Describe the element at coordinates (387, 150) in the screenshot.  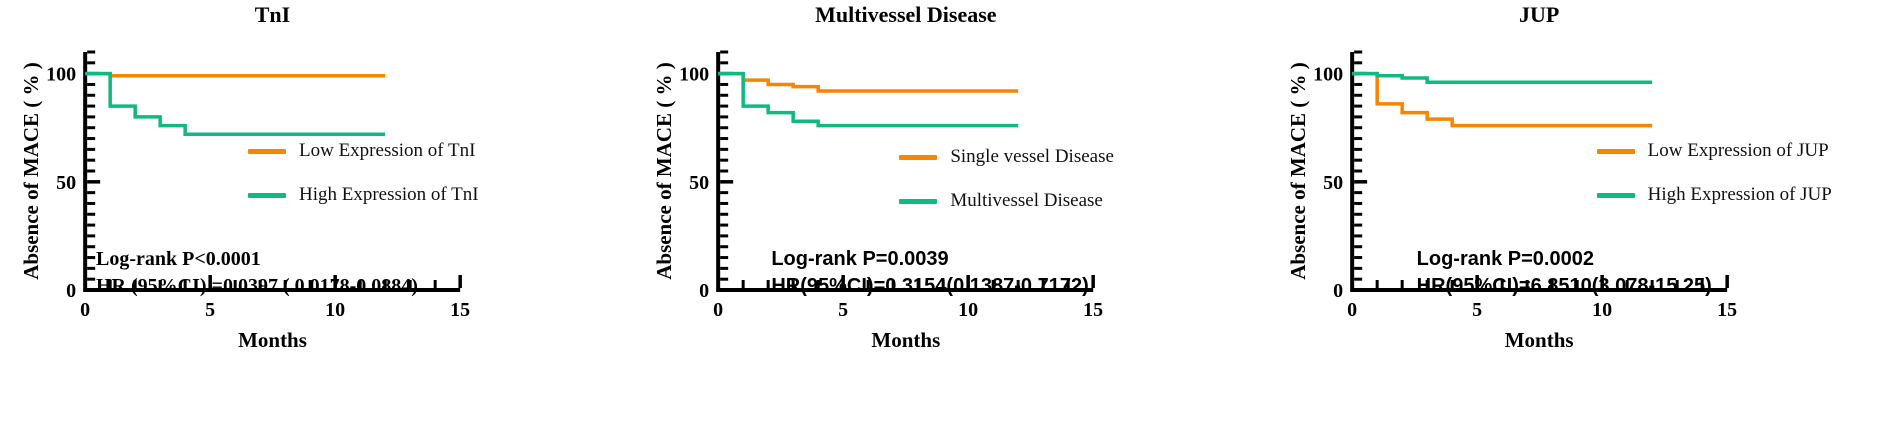
I see `legend-label: Low Expression of TnI` at that location.